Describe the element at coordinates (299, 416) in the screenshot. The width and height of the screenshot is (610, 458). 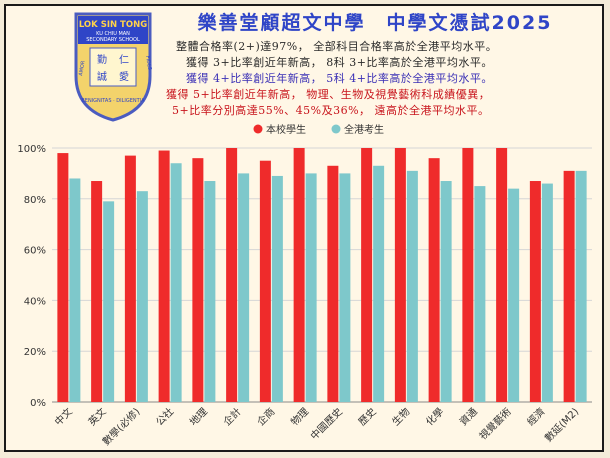
I see `x-tick-label: 物理` at that location.